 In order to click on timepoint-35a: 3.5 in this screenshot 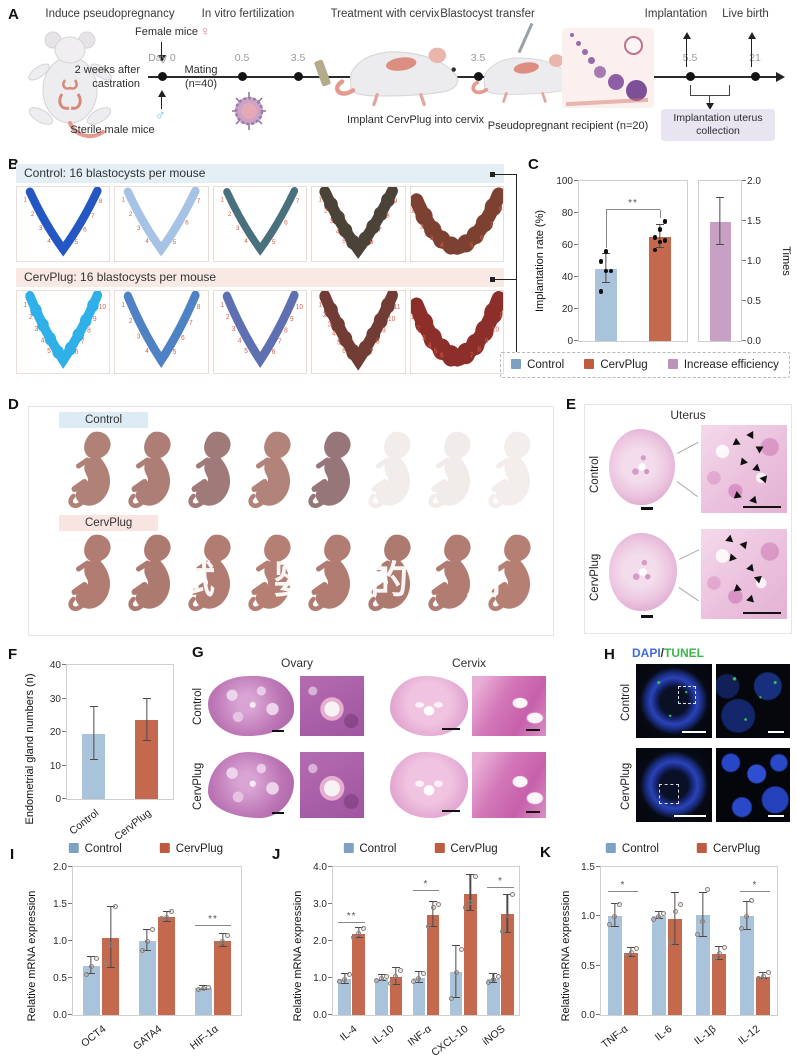, I will do `click(298, 58)`.